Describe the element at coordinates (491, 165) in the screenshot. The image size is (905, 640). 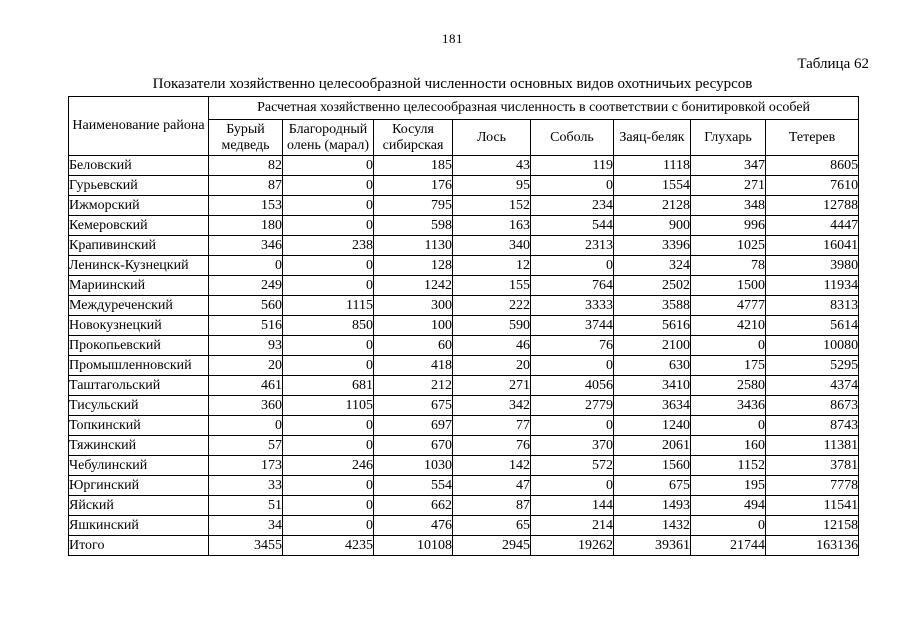
I see `value-cell: 43` at that location.